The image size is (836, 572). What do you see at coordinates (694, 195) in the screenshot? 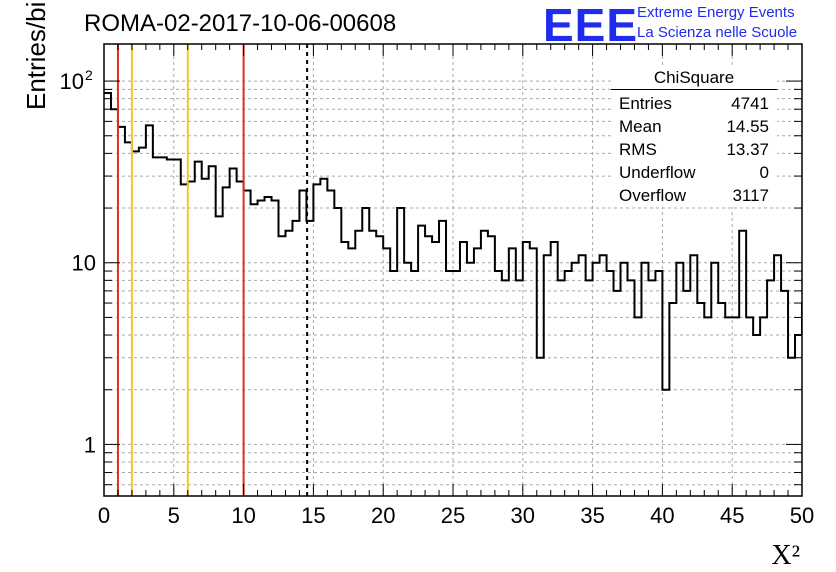
I see `stats-row-overflow: Overflow 3117` at bounding box center [694, 195].